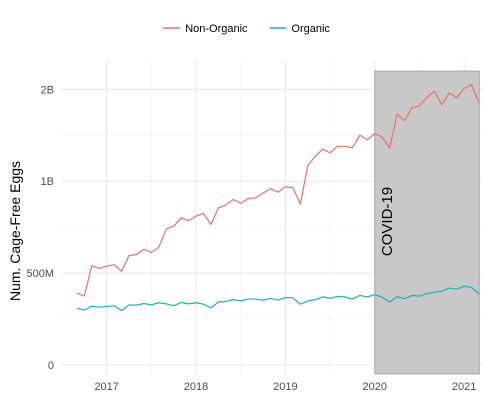 This screenshot has width=500, height=420. Describe the element at coordinates (40, 227) in the screenshot. I see `y-axis-ticks: 0 500M 1B 2B` at that location.